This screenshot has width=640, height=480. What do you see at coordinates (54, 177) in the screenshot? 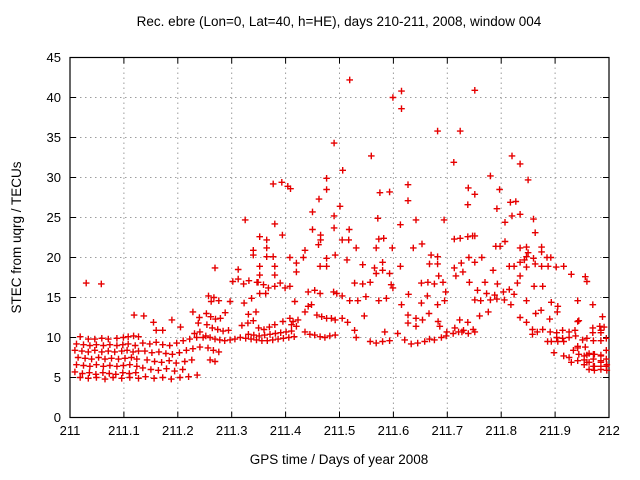
I see `y-tick-label: 30` at bounding box center [54, 177].